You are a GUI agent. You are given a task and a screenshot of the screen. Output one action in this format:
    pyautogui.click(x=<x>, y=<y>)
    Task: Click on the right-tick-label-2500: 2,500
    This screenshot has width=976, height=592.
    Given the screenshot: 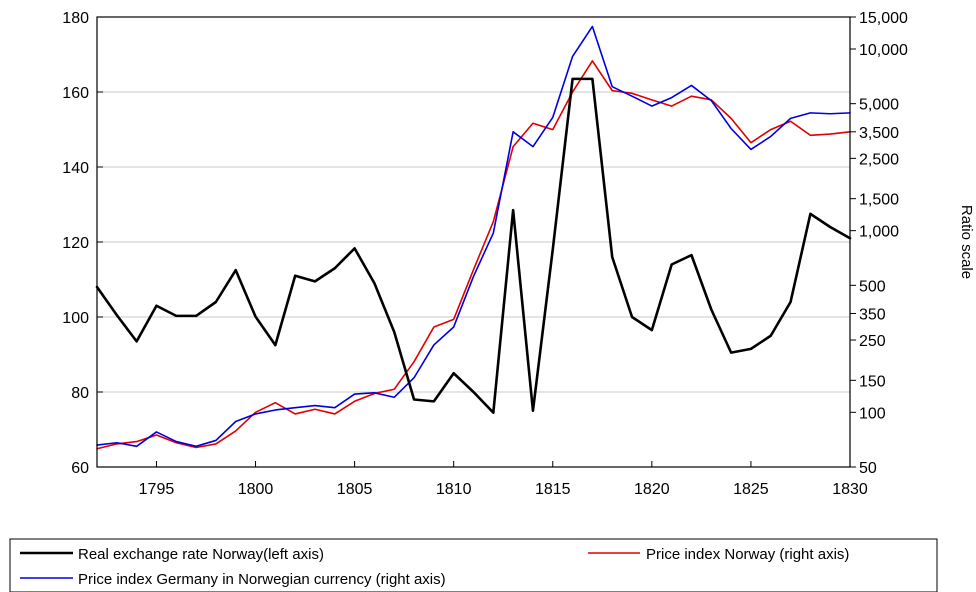 What is the action you would take?
    pyautogui.click(x=879, y=159)
    